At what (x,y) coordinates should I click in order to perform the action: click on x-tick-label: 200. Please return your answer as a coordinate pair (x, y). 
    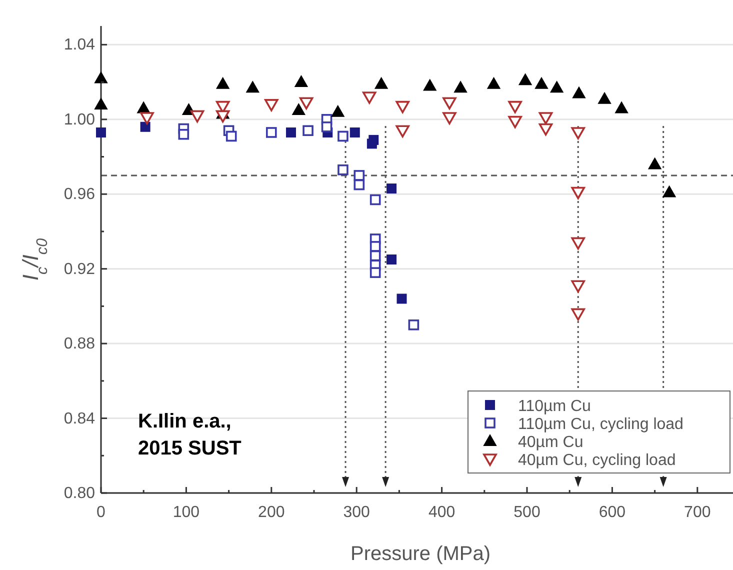
    Looking at the image, I should click on (271, 512).